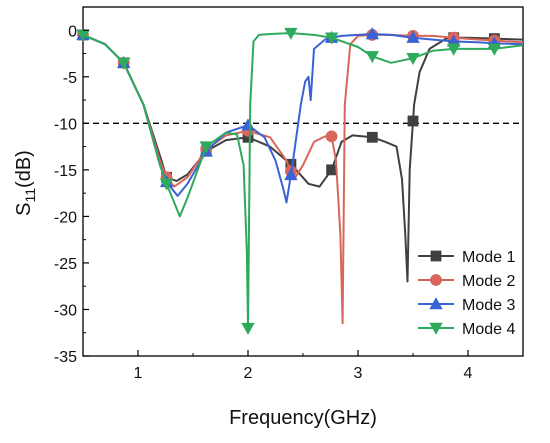 This screenshot has width=550, height=443. What do you see at coordinates (488, 329) in the screenshot?
I see `legend-label: Mode 4` at bounding box center [488, 329].